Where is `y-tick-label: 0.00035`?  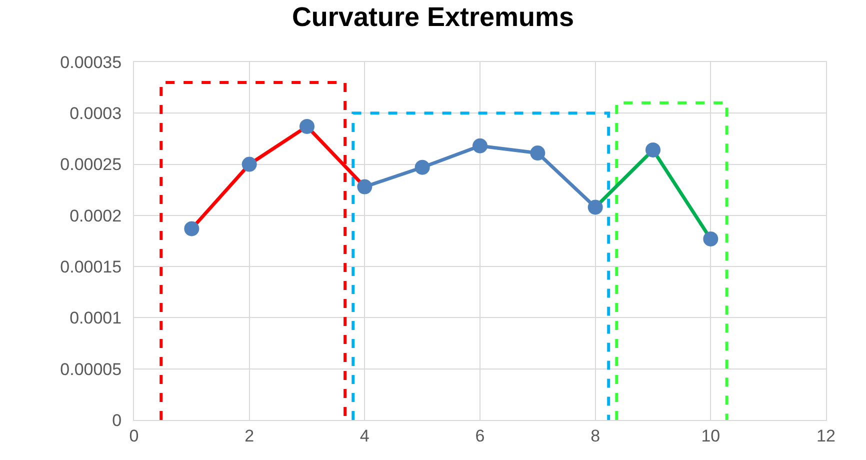 y-tick-label: 0.00035 is located at coordinates (91, 62).